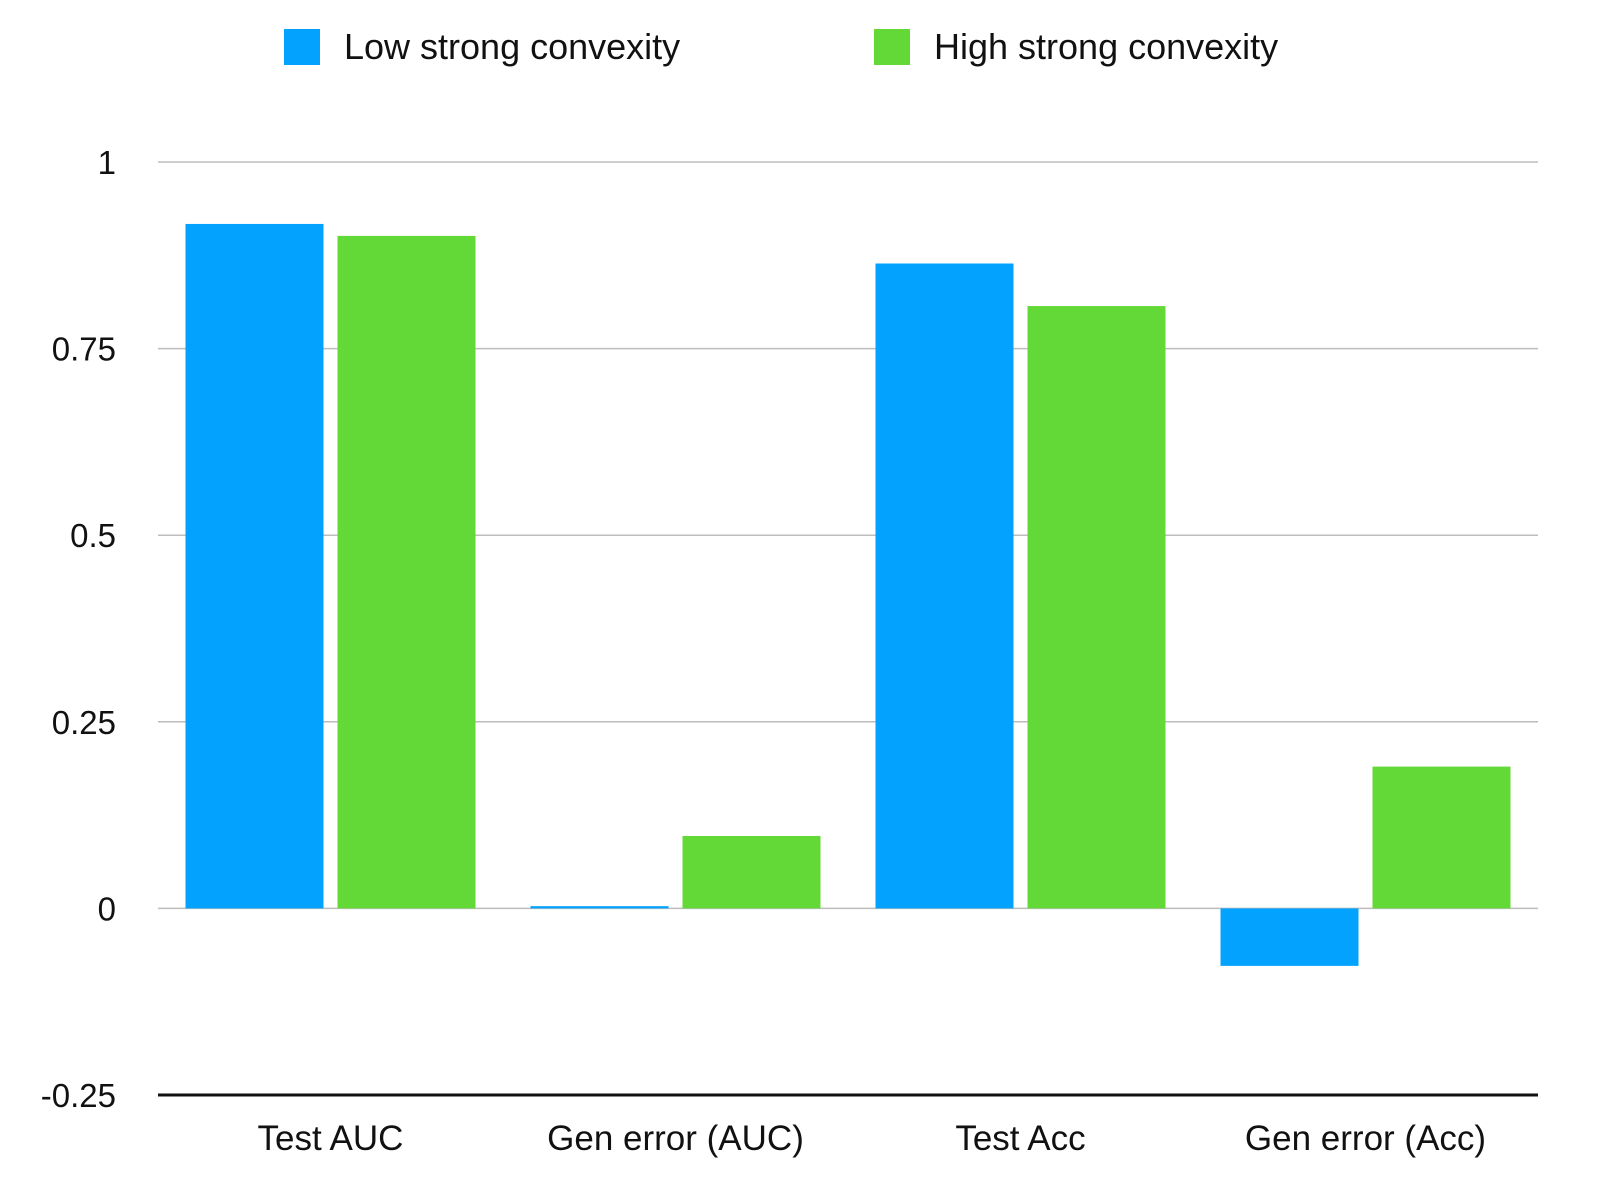  I want to click on y-tick-label-5: -0.25, so click(78, 1095).